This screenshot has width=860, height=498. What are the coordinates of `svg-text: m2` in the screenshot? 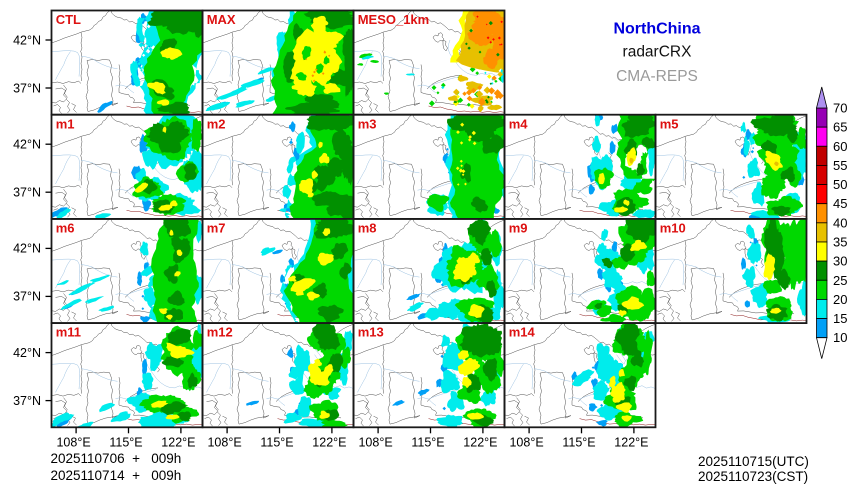 It's located at (216, 123).